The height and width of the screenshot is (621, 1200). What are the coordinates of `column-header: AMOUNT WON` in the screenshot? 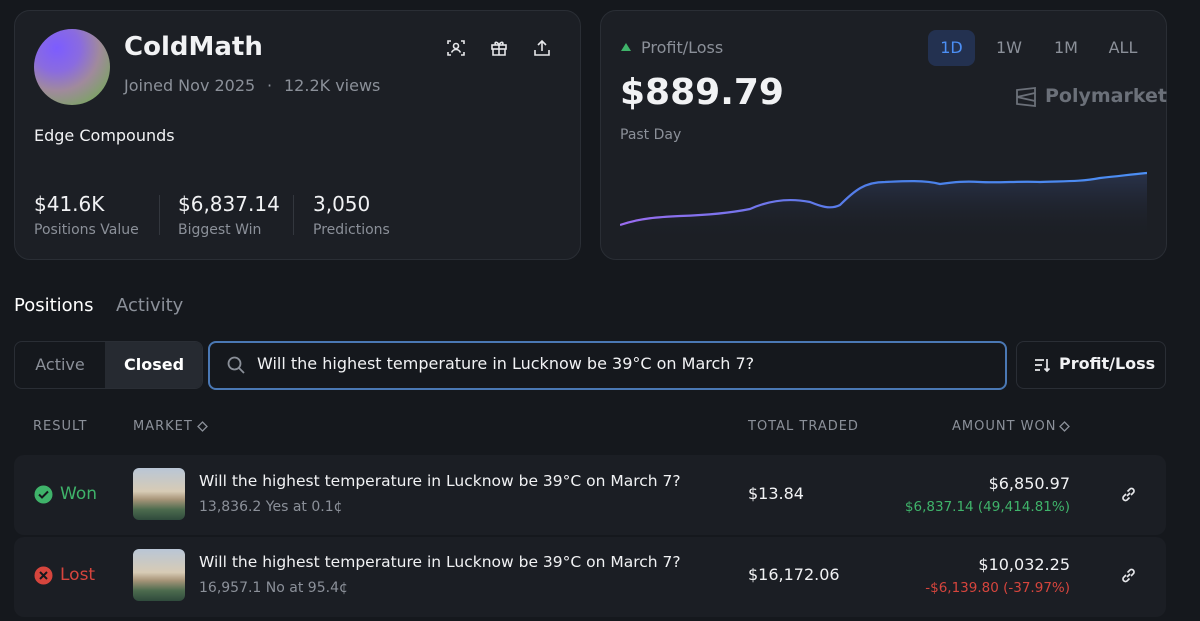 It's located at (1004, 426).